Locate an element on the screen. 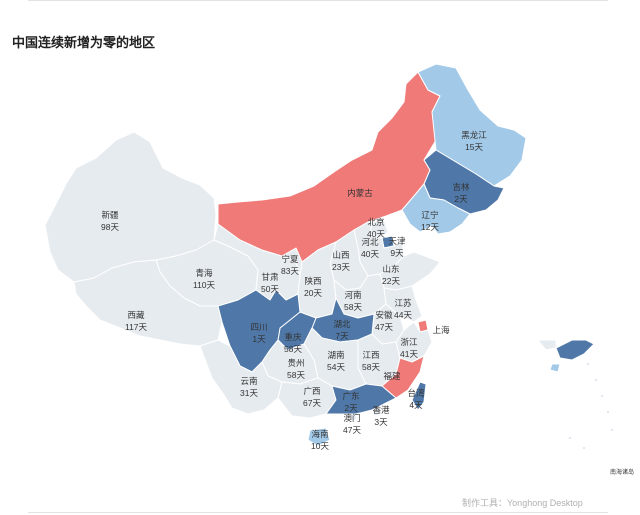  label-hongkong-value: 3天 is located at coordinates (381, 422).